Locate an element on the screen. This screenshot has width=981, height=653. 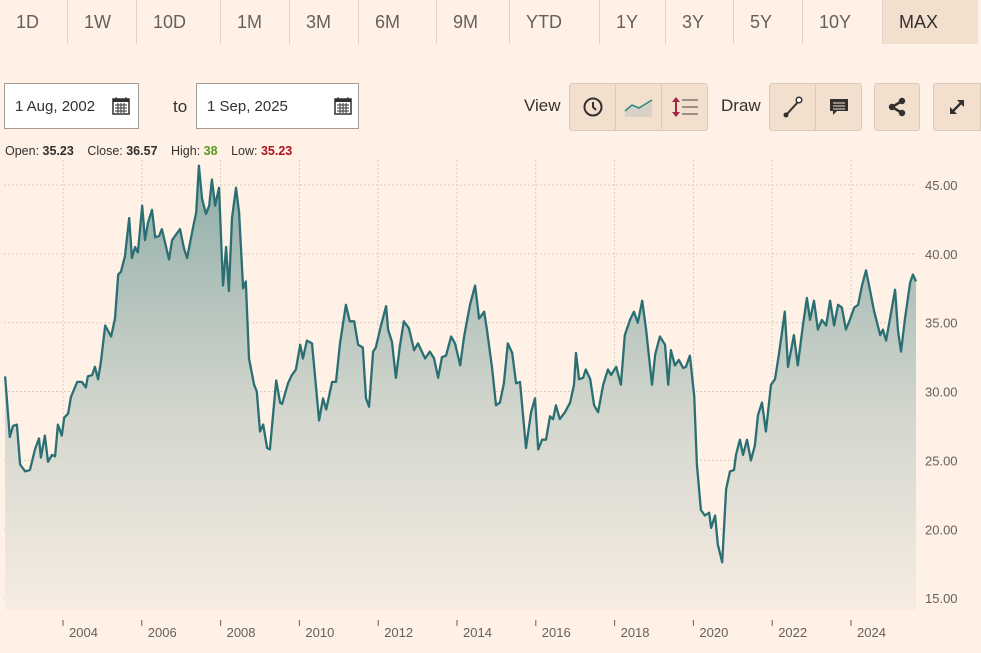
share-icon is located at coordinates (897, 107).